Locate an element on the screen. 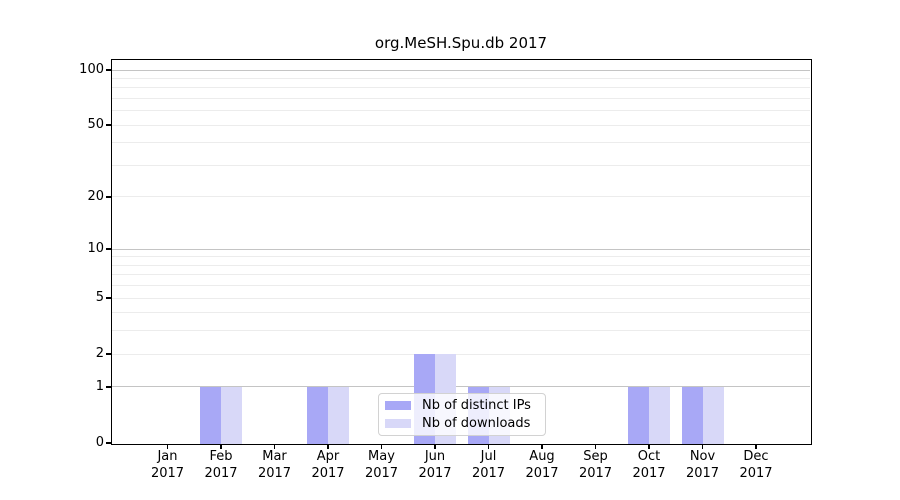  bar-downloads-feb is located at coordinates (231, 415).